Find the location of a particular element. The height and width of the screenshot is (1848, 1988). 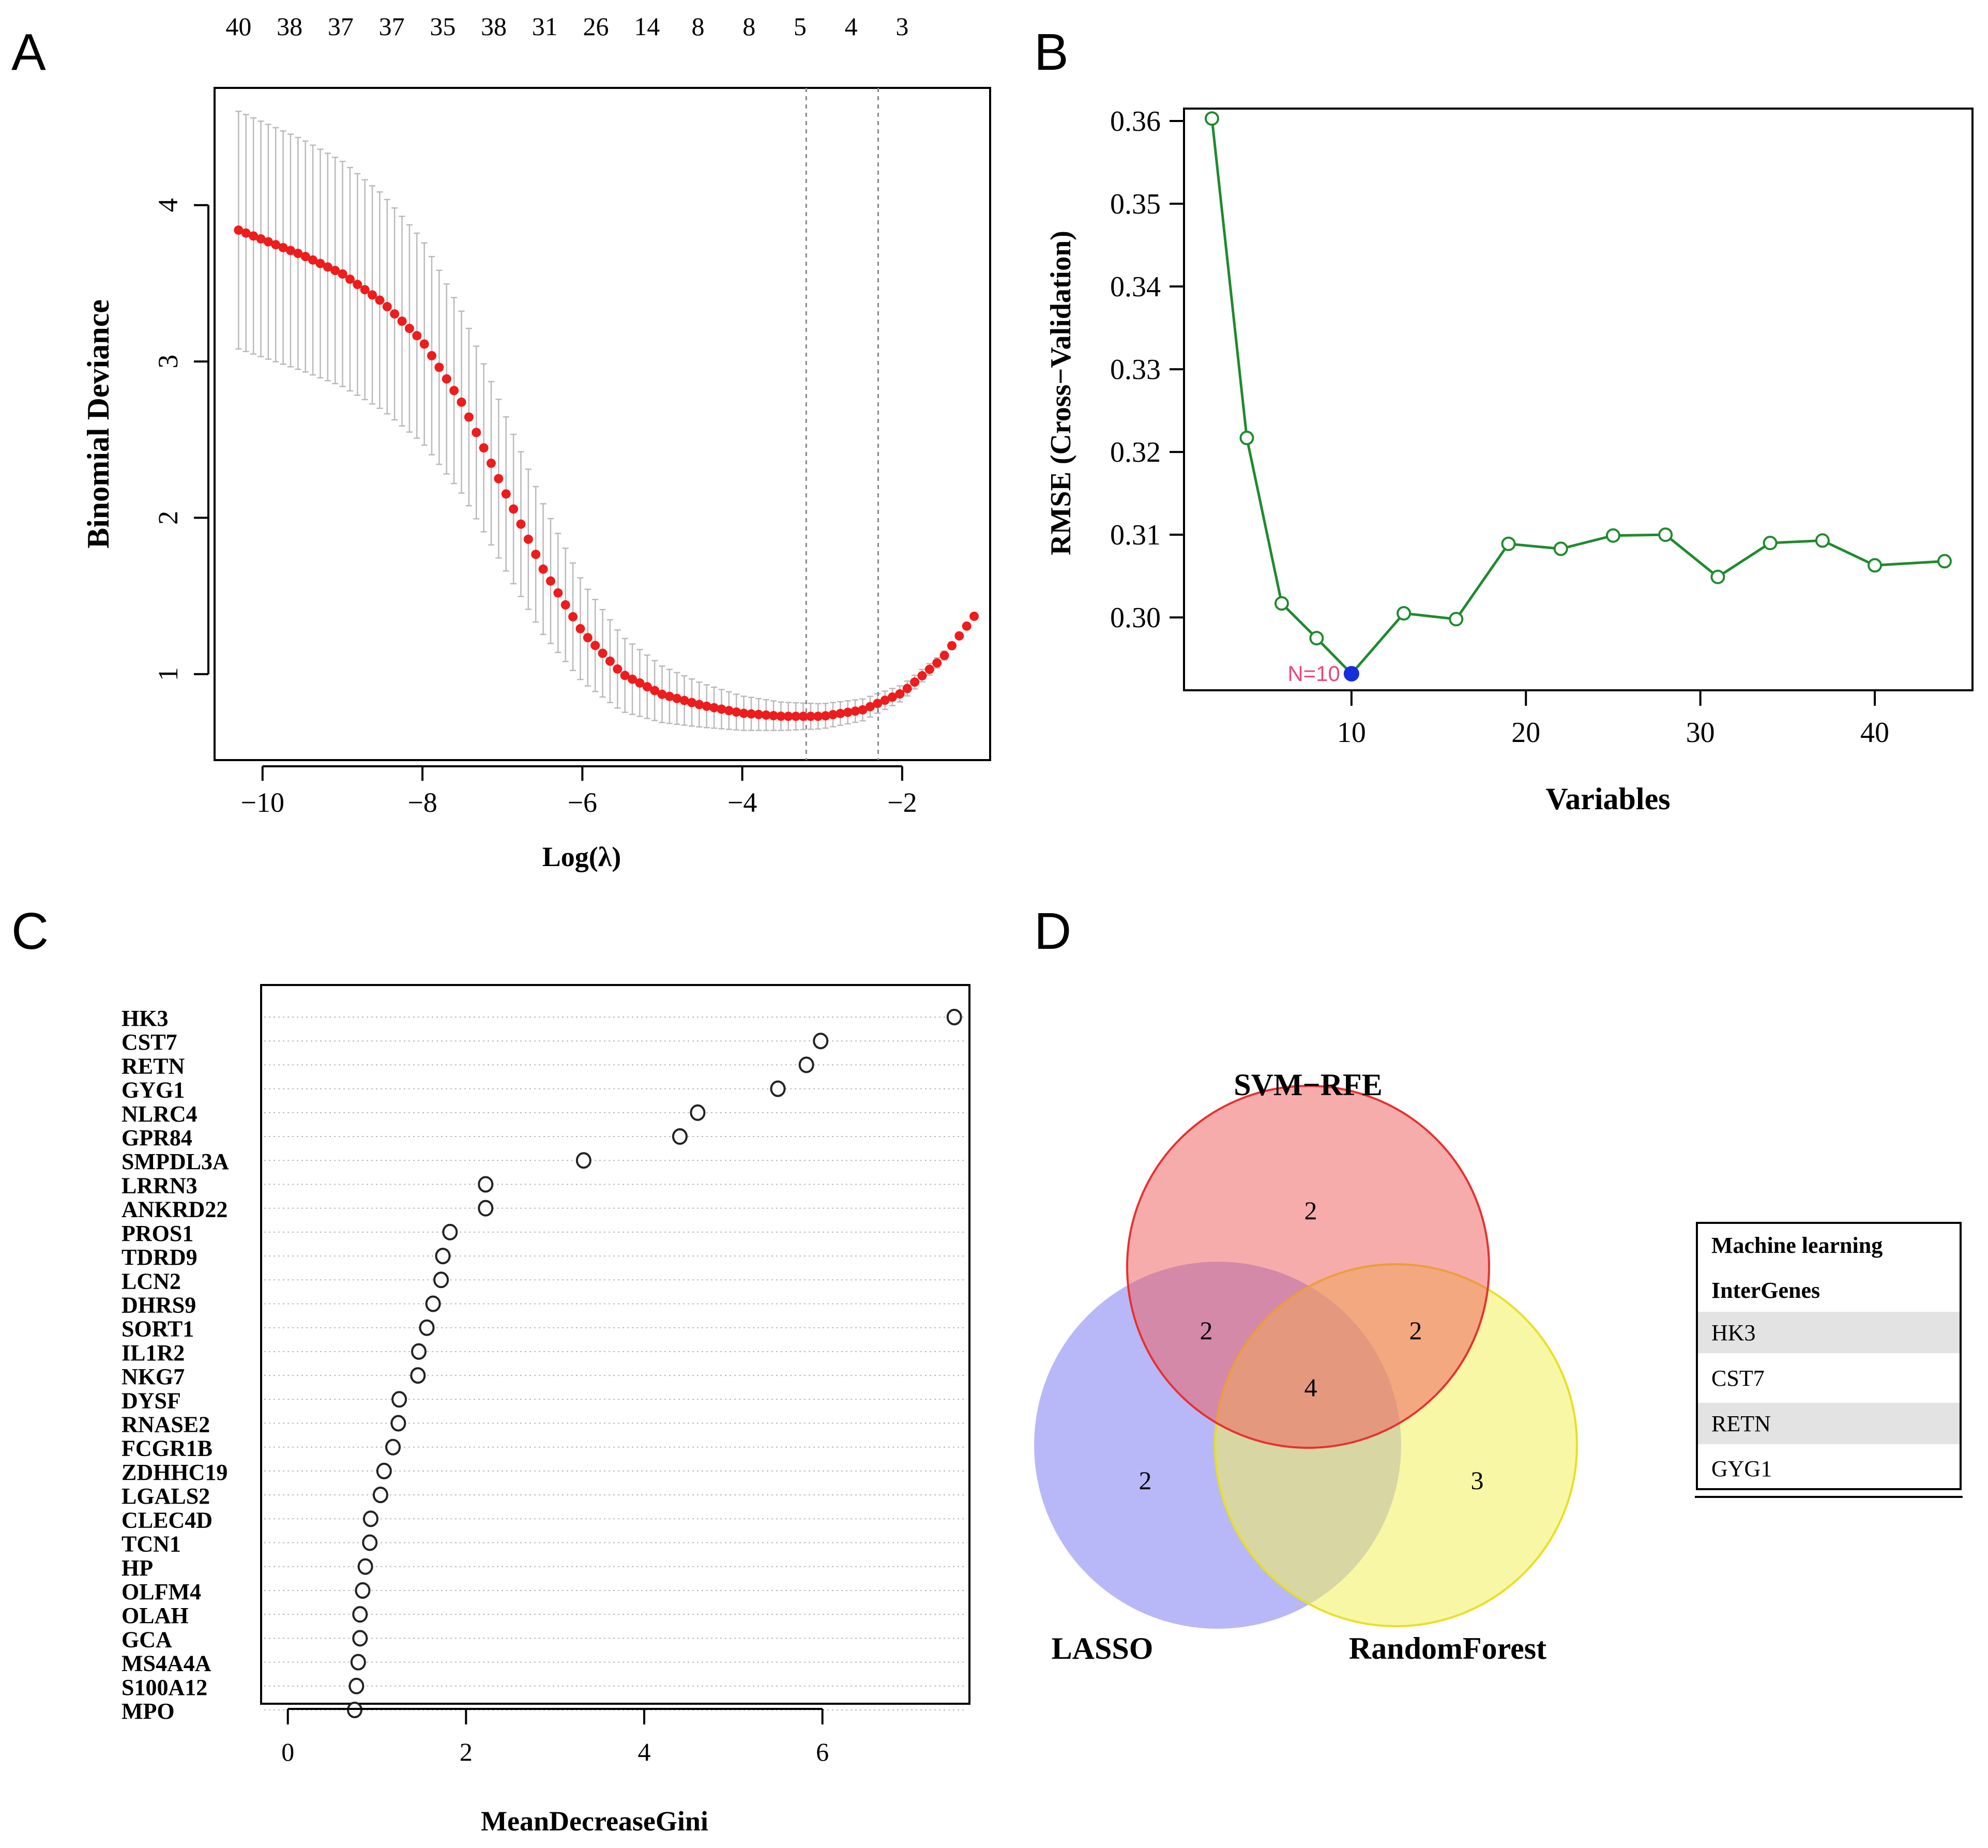

gene-point-cst7 is located at coordinates (821, 1041).